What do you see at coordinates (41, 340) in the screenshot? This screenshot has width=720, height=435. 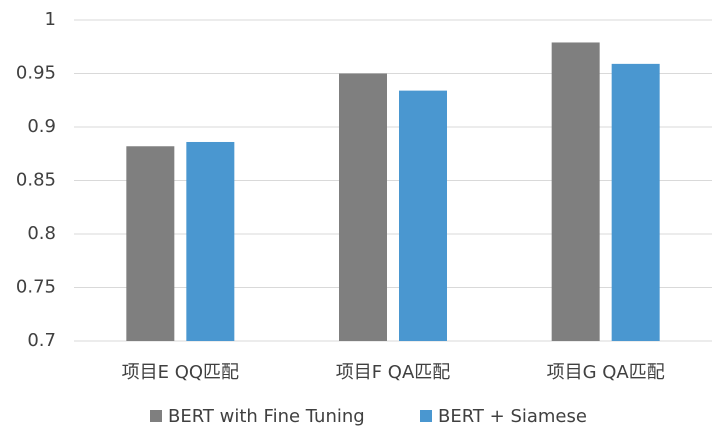 I see `y-tick-label: 0.7` at bounding box center [41, 340].